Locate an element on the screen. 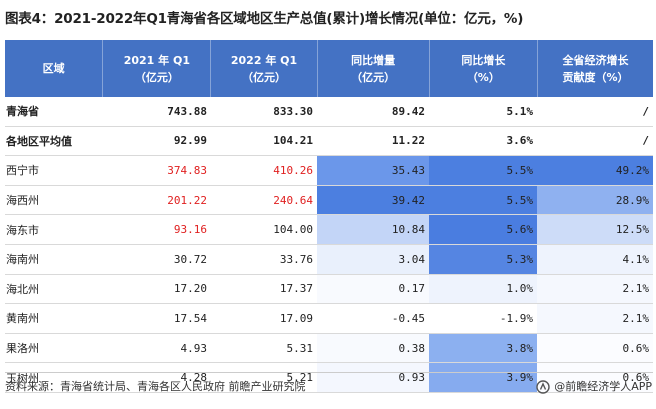 This screenshot has width=656, height=409. header-unit: 贡献度（%） is located at coordinates (595, 77).